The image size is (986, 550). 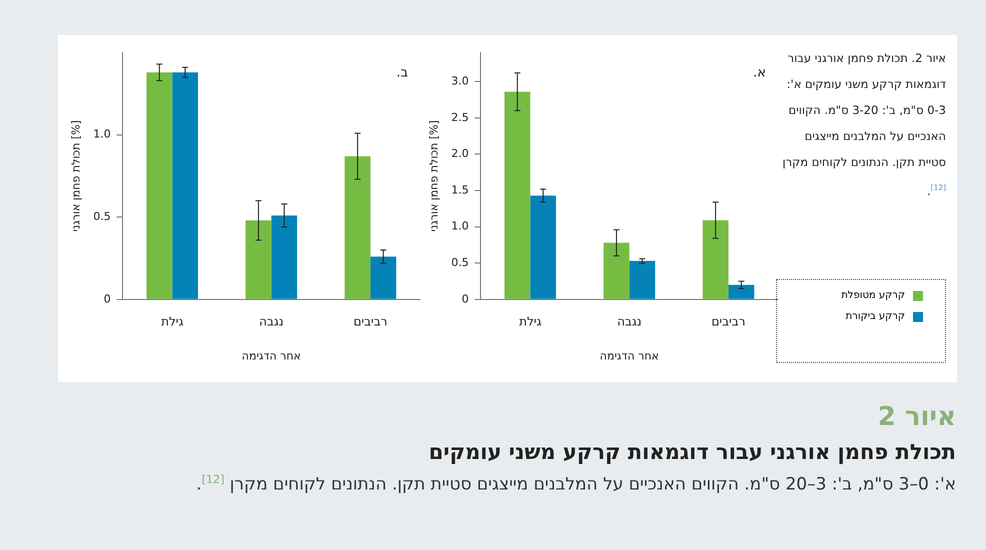 I want to click on y-tick-label: 2.5, so click(x=460, y=117).